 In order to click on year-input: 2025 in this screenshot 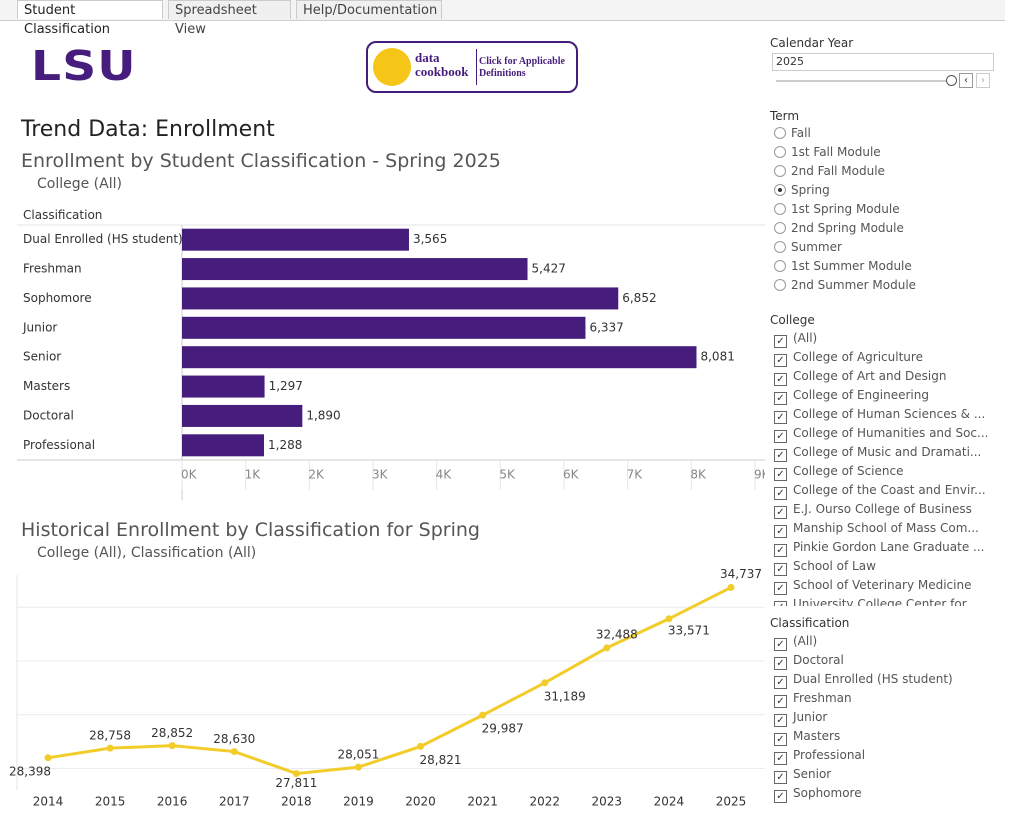, I will do `click(883, 62)`.